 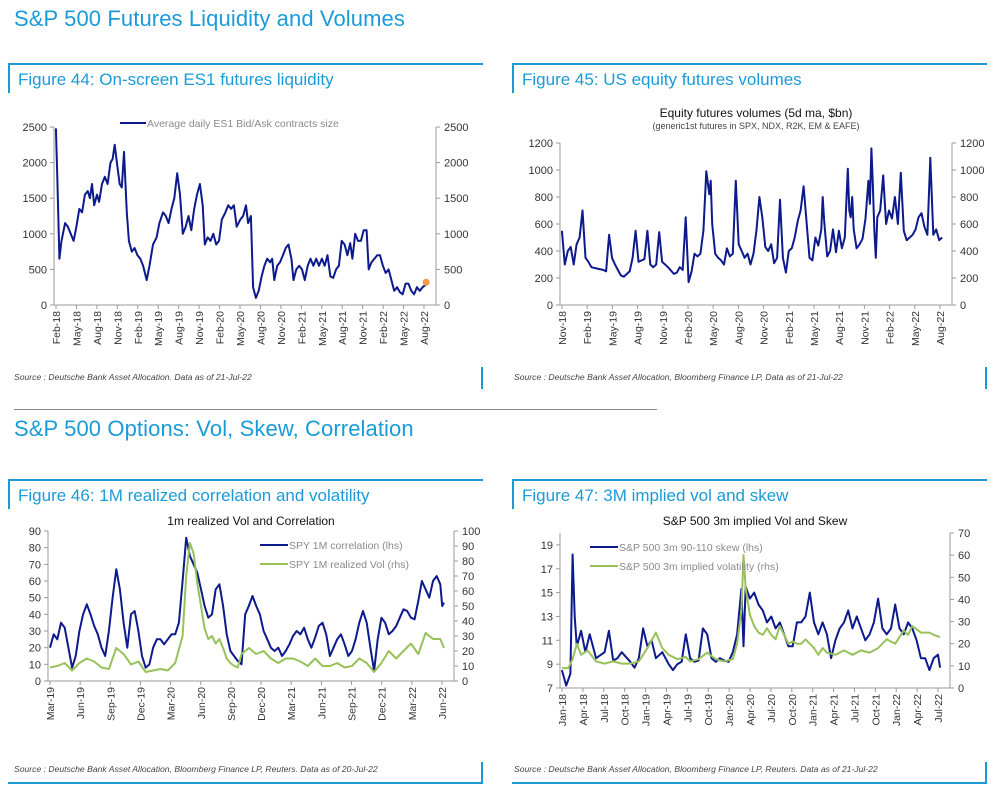 I want to click on x-tick-label: Aug-20, so click(x=261, y=328).